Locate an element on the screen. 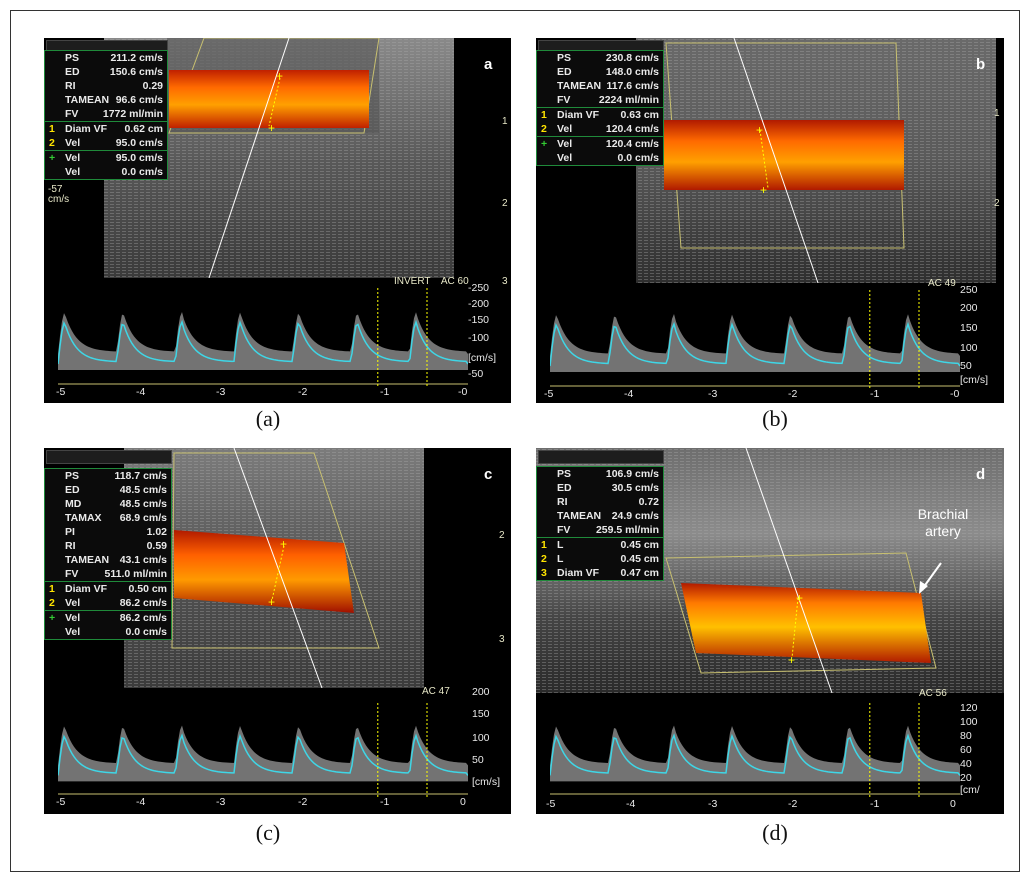  measure-row: PS 230.8 cm/s is located at coordinates (608, 58).